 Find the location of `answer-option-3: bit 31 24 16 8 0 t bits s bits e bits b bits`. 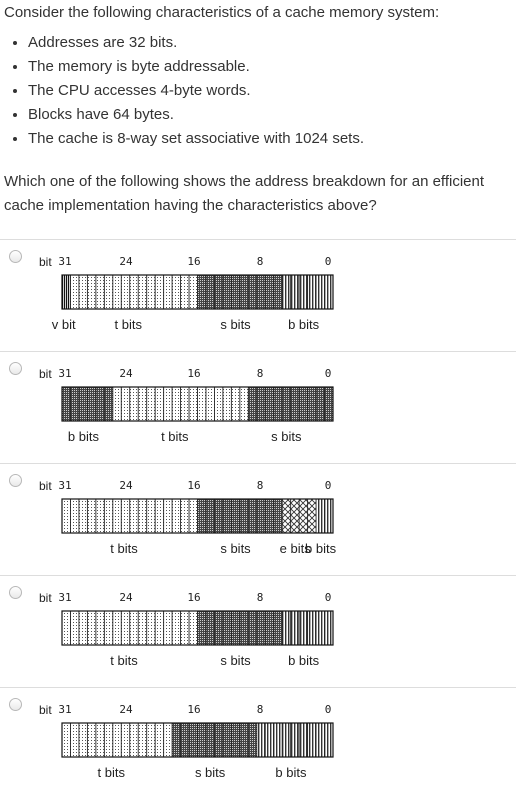

answer-option-3: bit 31 24 16 8 0 t bits s bits e bits b bits is located at coordinates (258, 519).